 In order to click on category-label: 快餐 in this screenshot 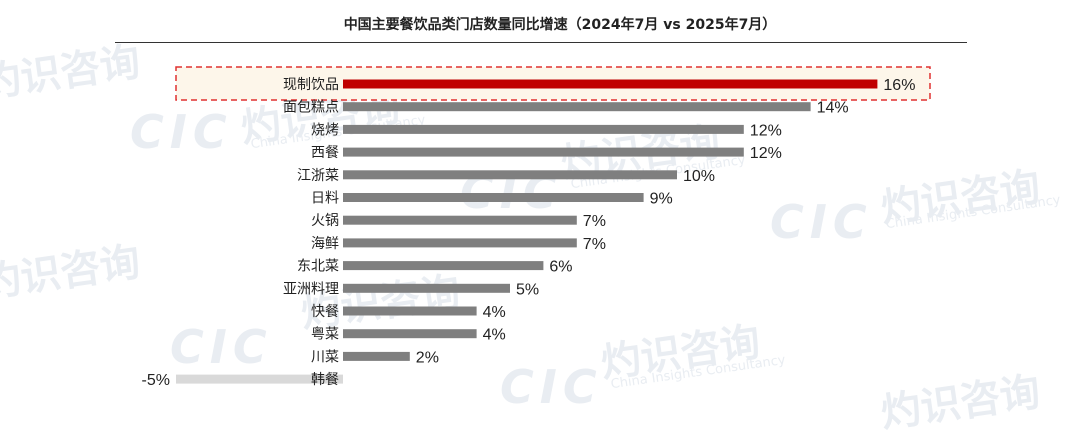, I will do `click(325, 312)`.